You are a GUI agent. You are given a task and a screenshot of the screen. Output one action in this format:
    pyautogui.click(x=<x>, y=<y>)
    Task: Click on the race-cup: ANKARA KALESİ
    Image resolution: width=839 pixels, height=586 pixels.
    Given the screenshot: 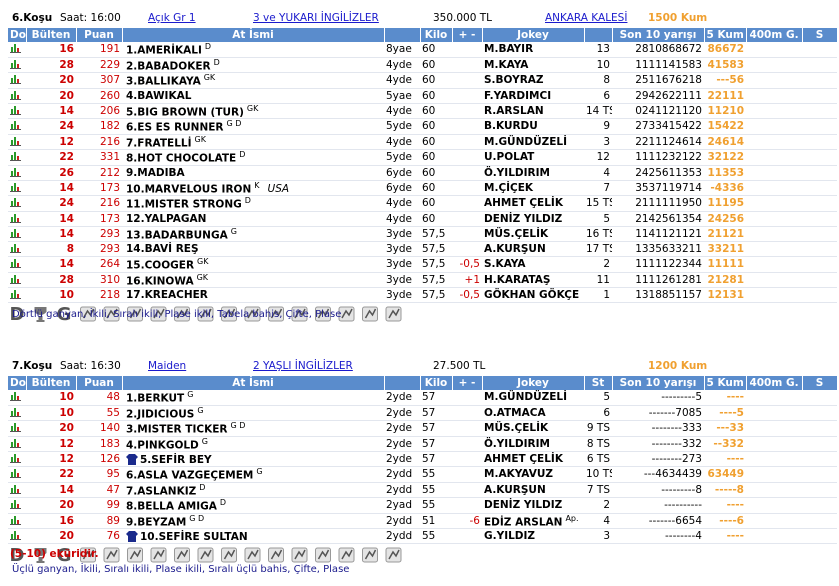 What is the action you would take?
    pyautogui.click(x=586, y=18)
    